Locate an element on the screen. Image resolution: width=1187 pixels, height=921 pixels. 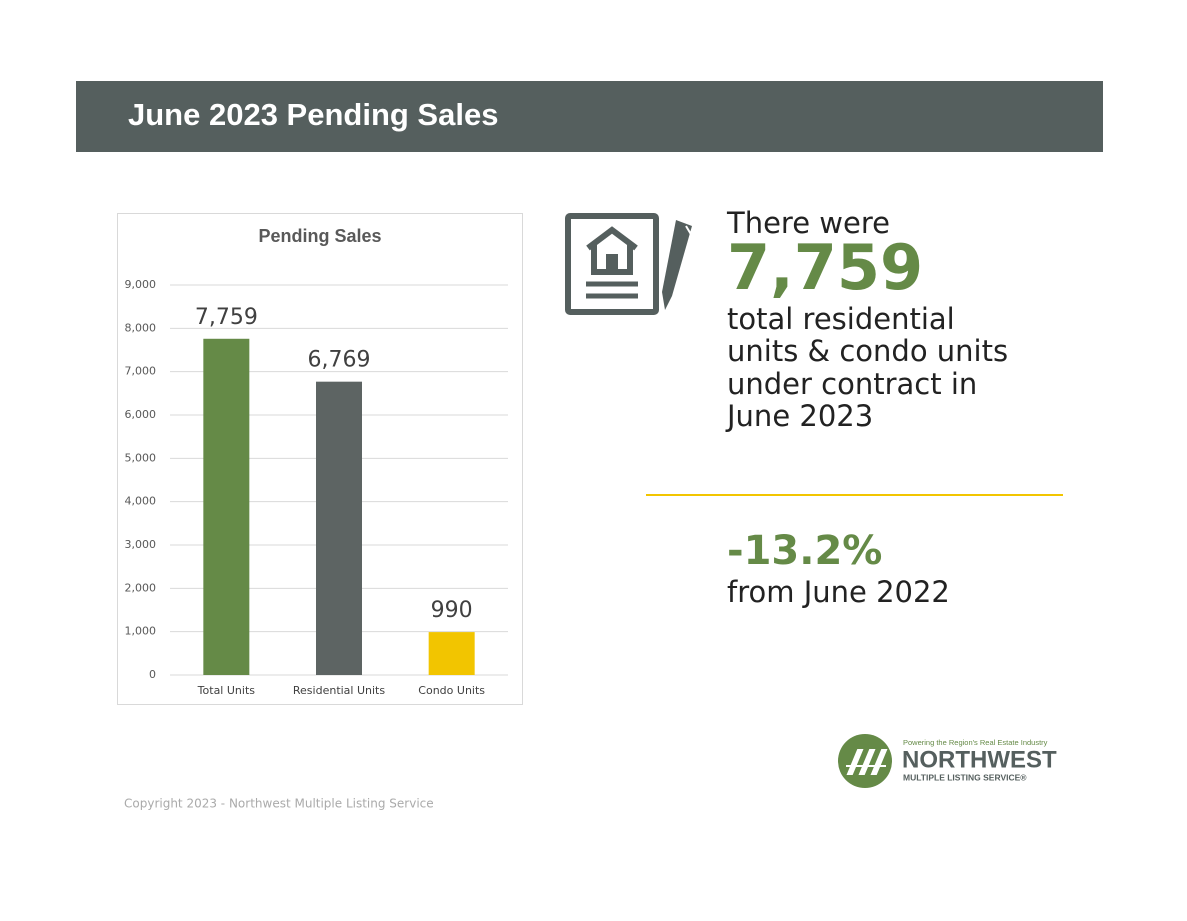
x-tick-label: Residential Units is located at coordinates (339, 690).